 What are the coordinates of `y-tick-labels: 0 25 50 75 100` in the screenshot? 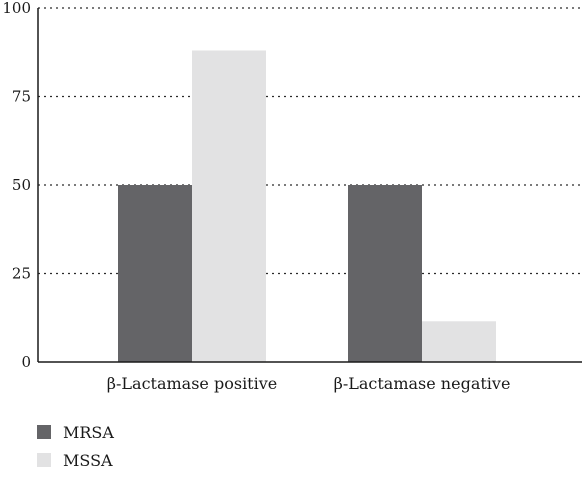 It's located at (16, 185).